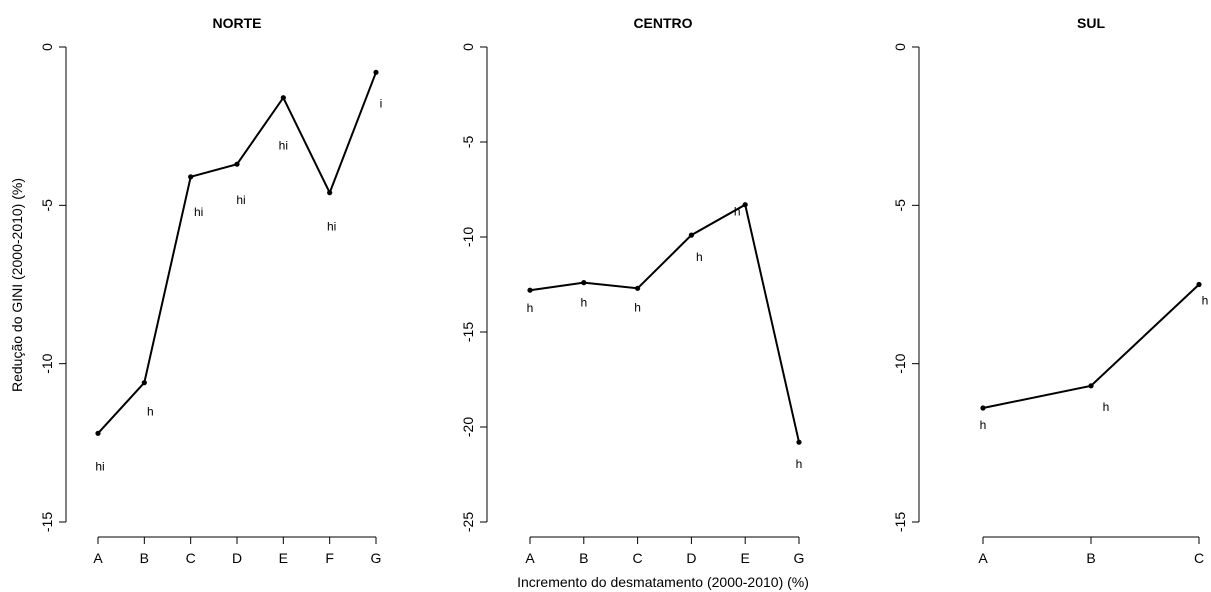 The width and height of the screenshot is (1211, 592). I want to click on y-tick-label: -20, so click(468, 427).